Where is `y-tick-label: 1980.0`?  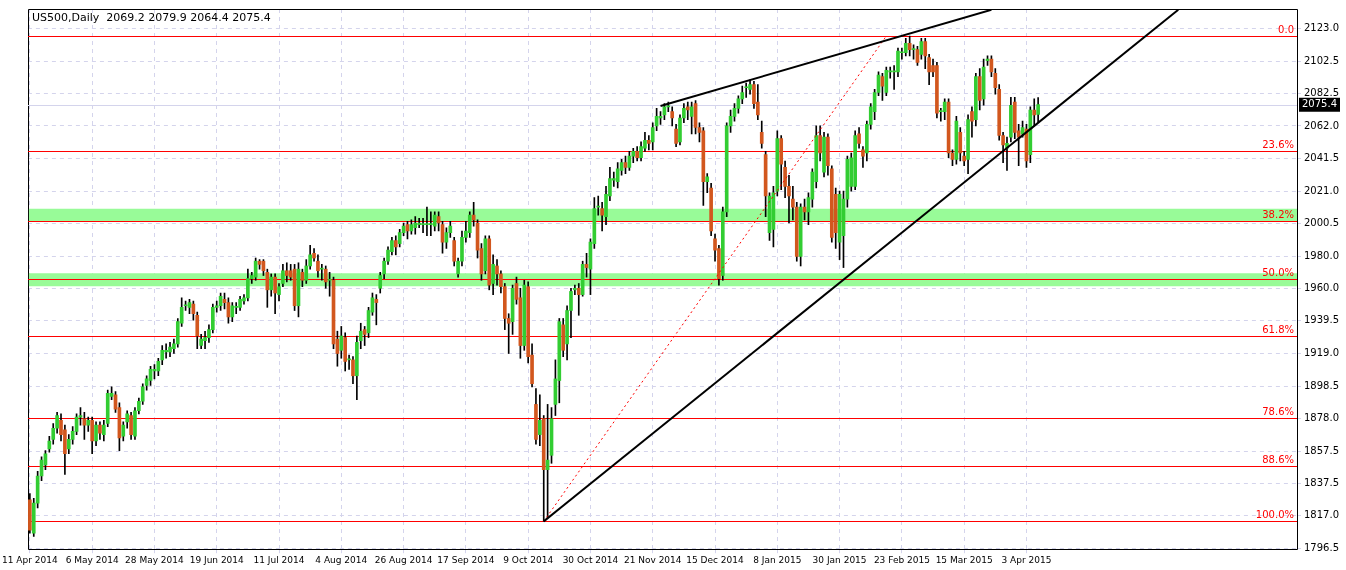
y-tick-label: 1980.0 is located at coordinates (1322, 256).